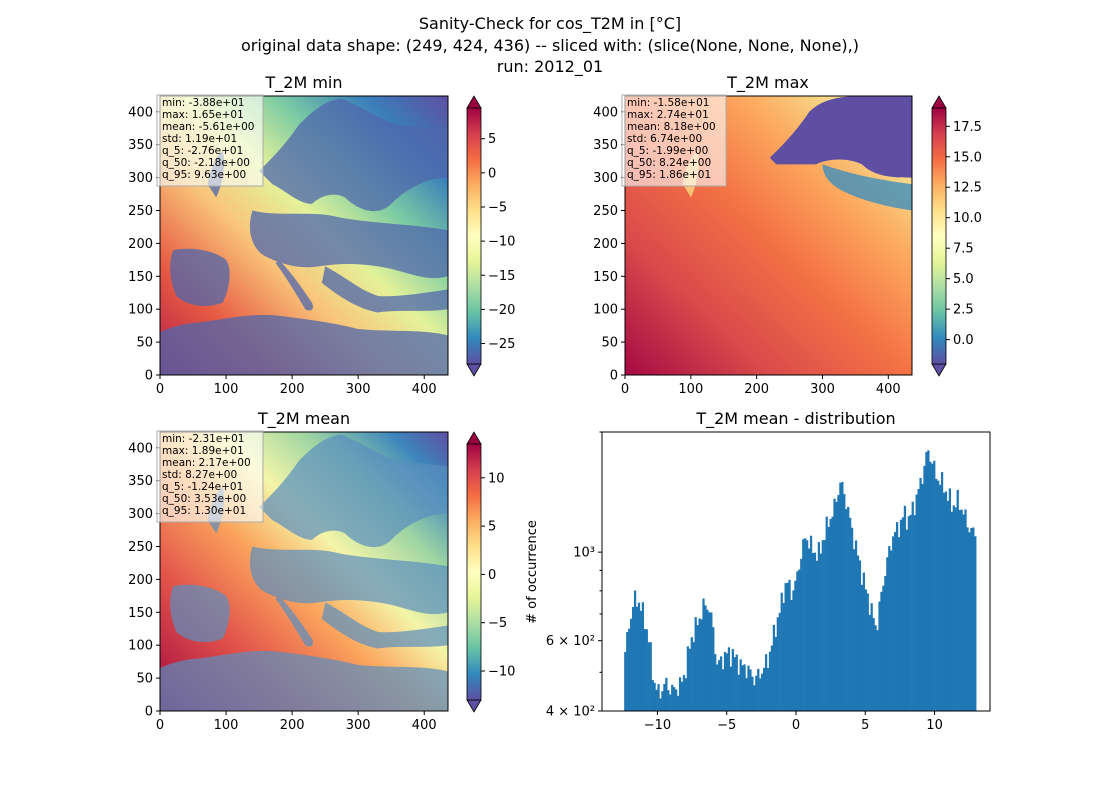 The height and width of the screenshot is (800, 1100). What do you see at coordinates (934, 725) in the screenshot?
I see `hist-x-tick-label: 10` at bounding box center [934, 725].